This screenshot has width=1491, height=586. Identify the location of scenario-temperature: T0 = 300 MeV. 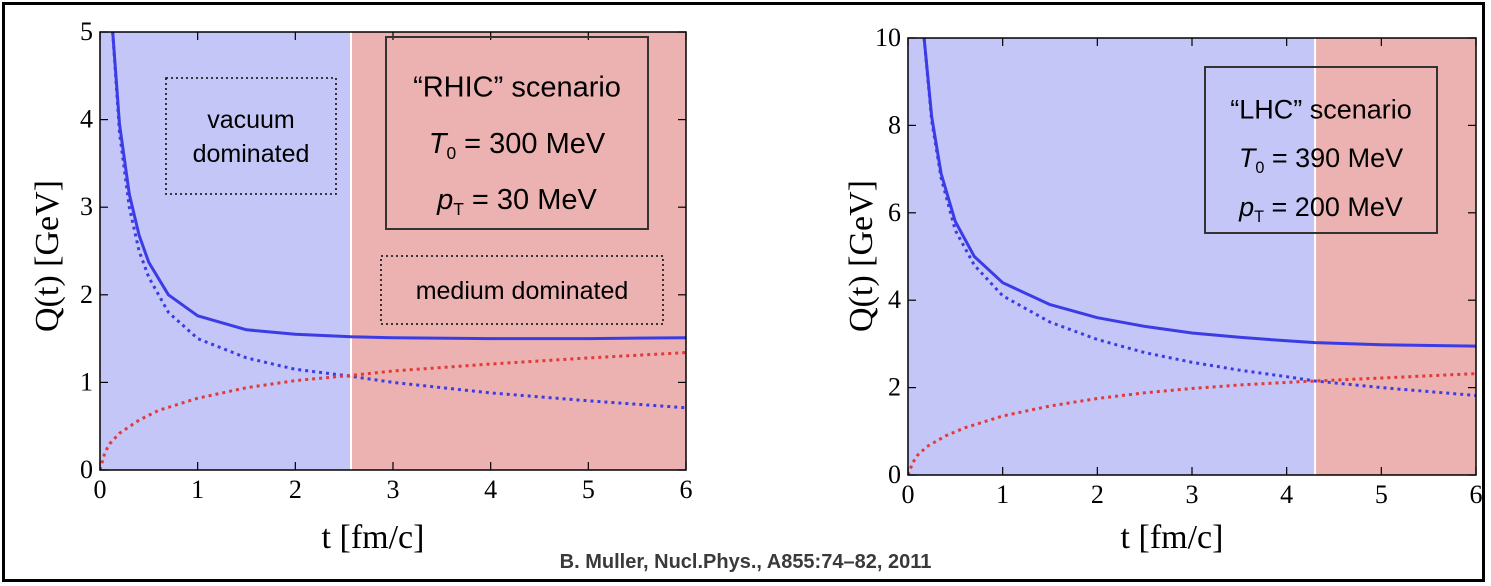
(517, 145).